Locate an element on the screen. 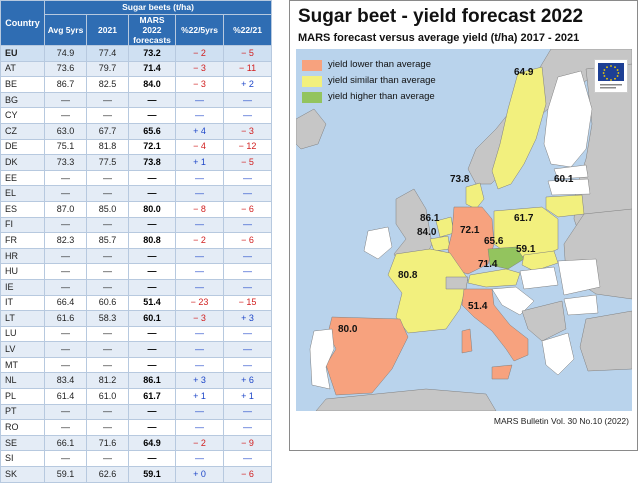  cell-2021: 81.8 is located at coordinates (107, 147).